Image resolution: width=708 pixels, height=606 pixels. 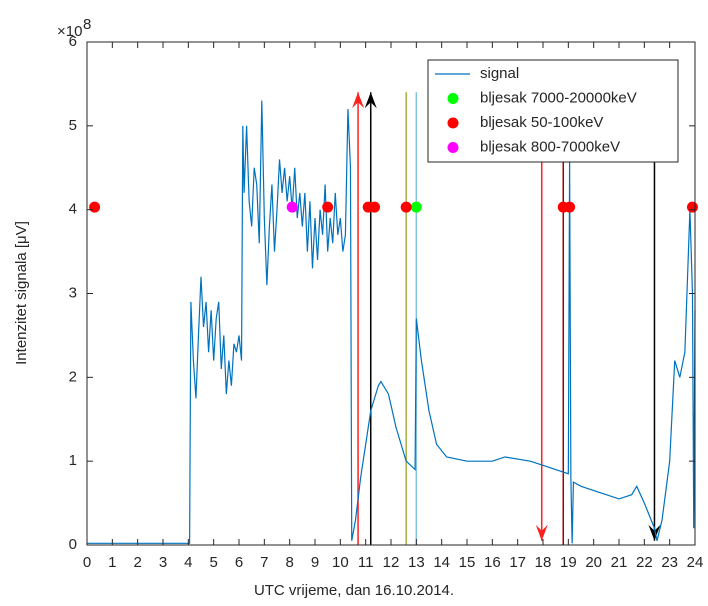 What do you see at coordinates (543, 562) in the screenshot?
I see `x-tick-label: 18` at bounding box center [543, 562].